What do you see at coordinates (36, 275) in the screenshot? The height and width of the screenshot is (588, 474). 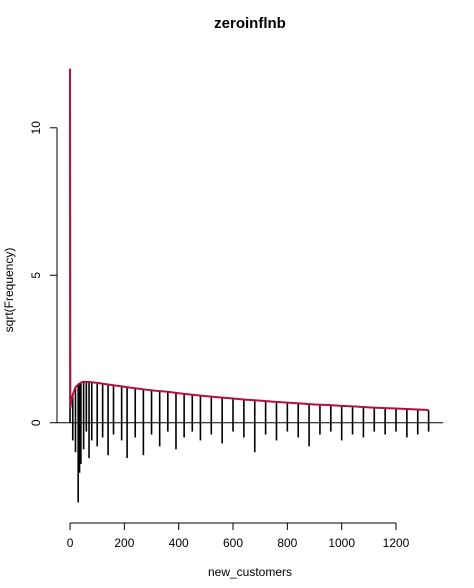 I see `y-tick-label: 5` at bounding box center [36, 275].